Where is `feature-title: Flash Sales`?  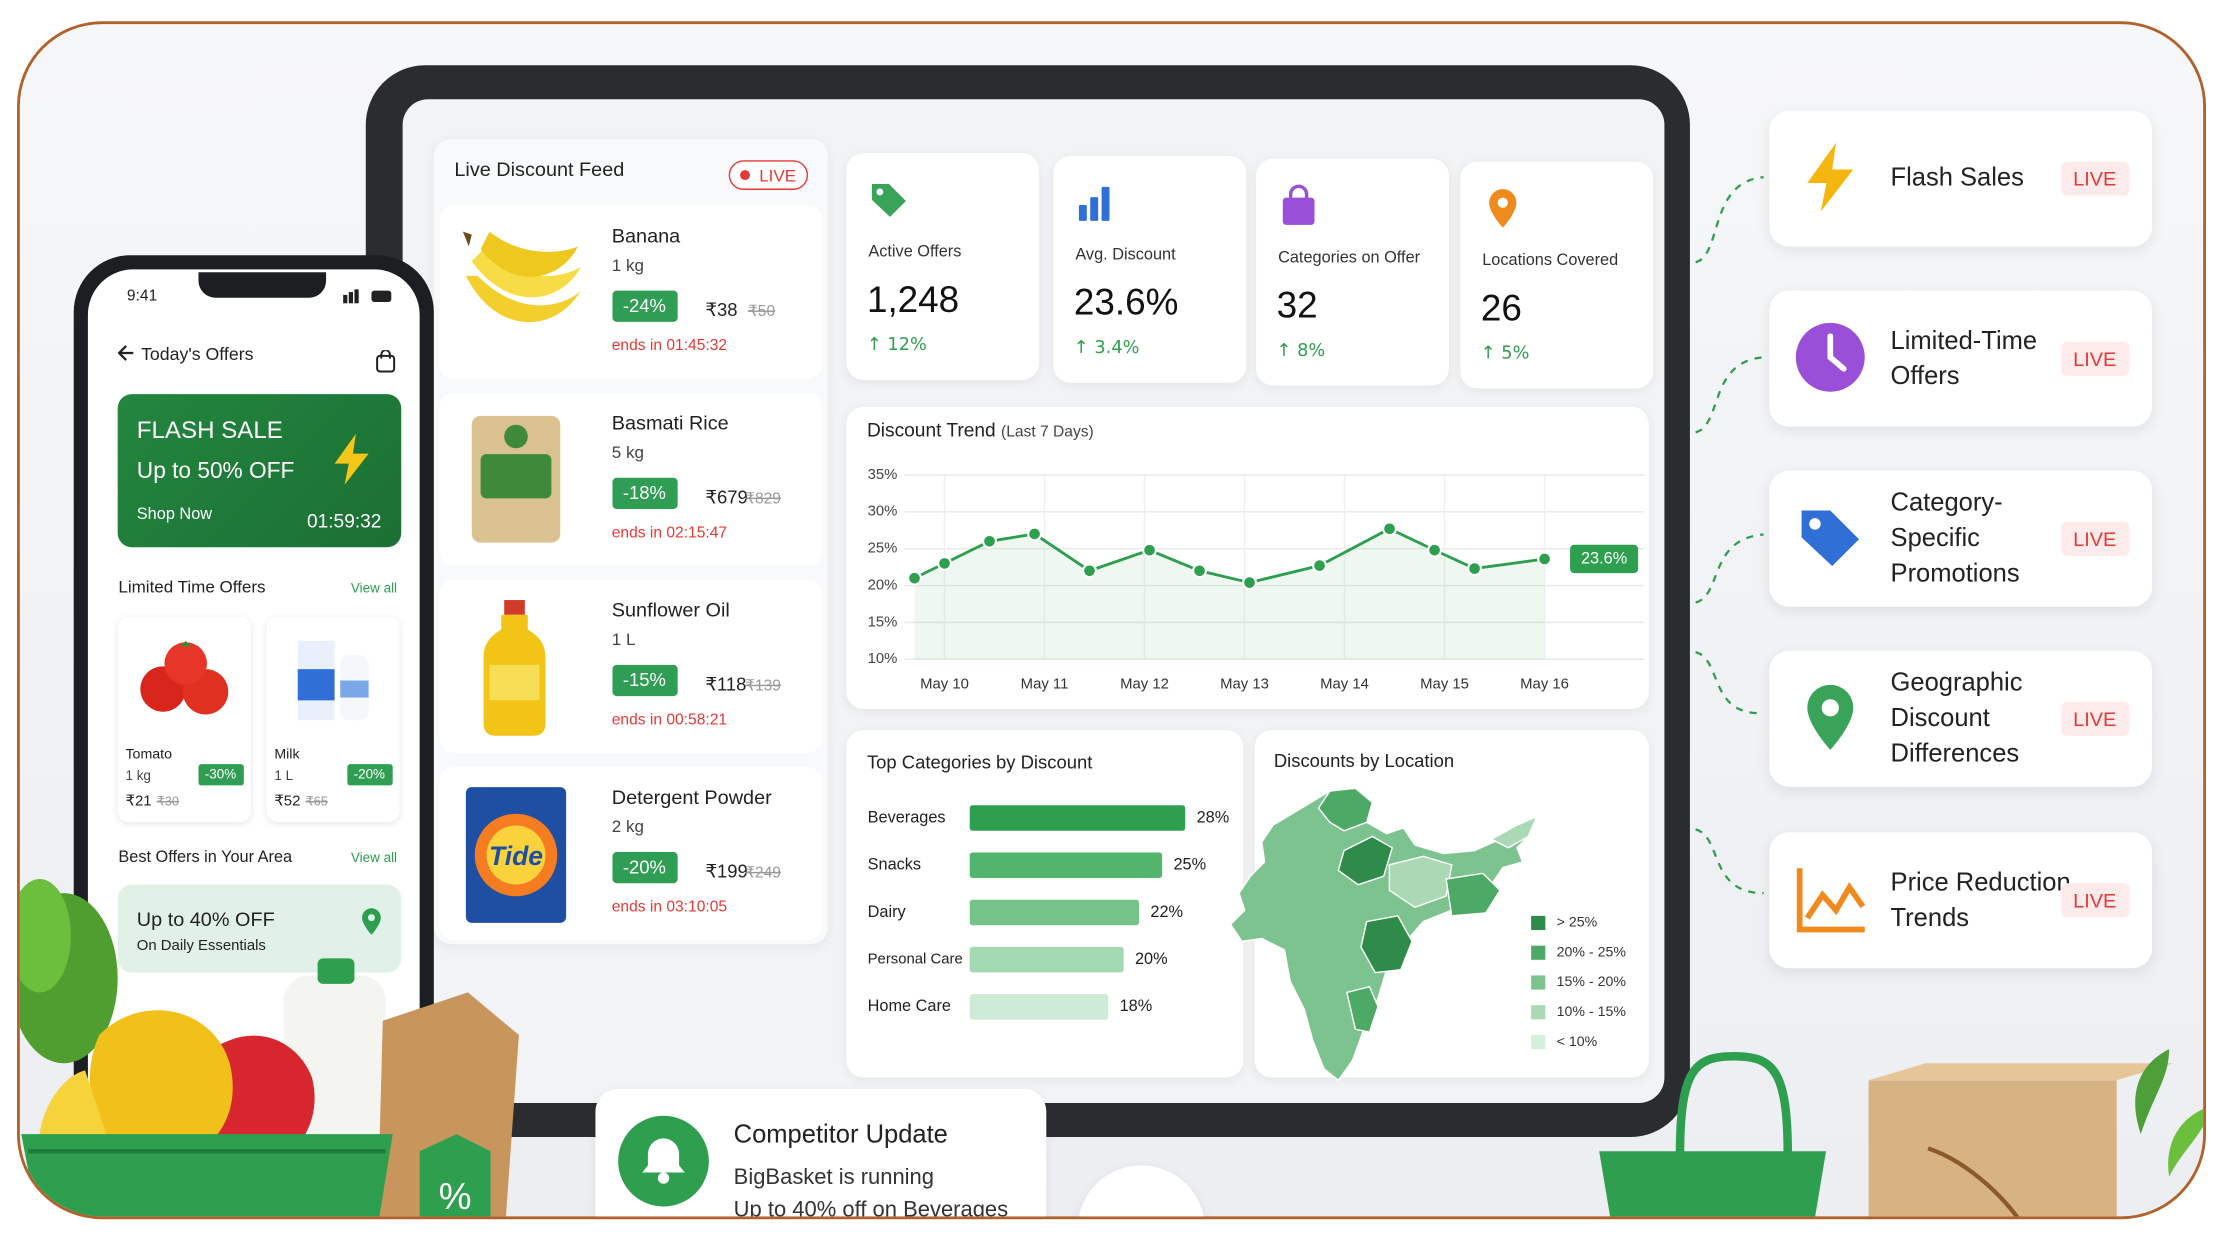
feature-title: Flash Sales is located at coordinates (1957, 177).